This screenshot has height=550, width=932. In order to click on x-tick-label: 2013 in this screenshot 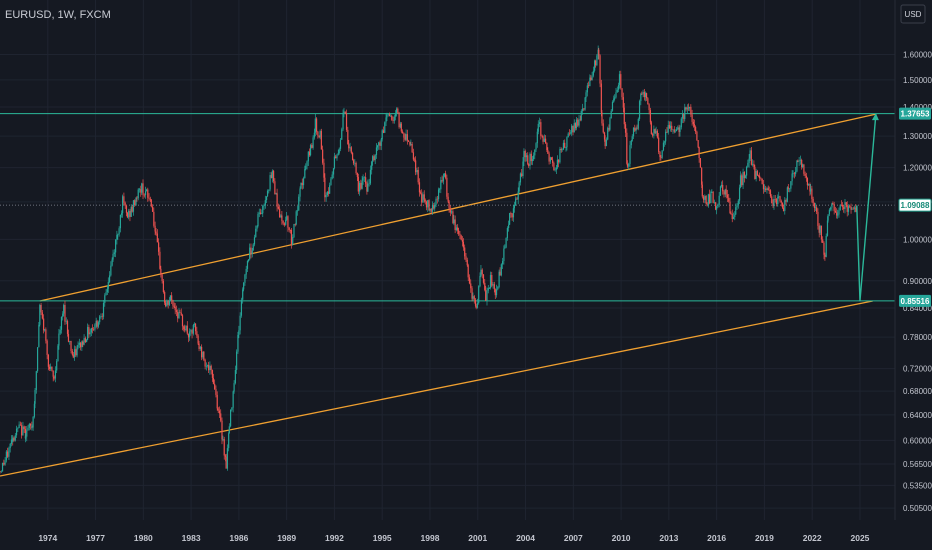, I will do `click(668, 538)`.